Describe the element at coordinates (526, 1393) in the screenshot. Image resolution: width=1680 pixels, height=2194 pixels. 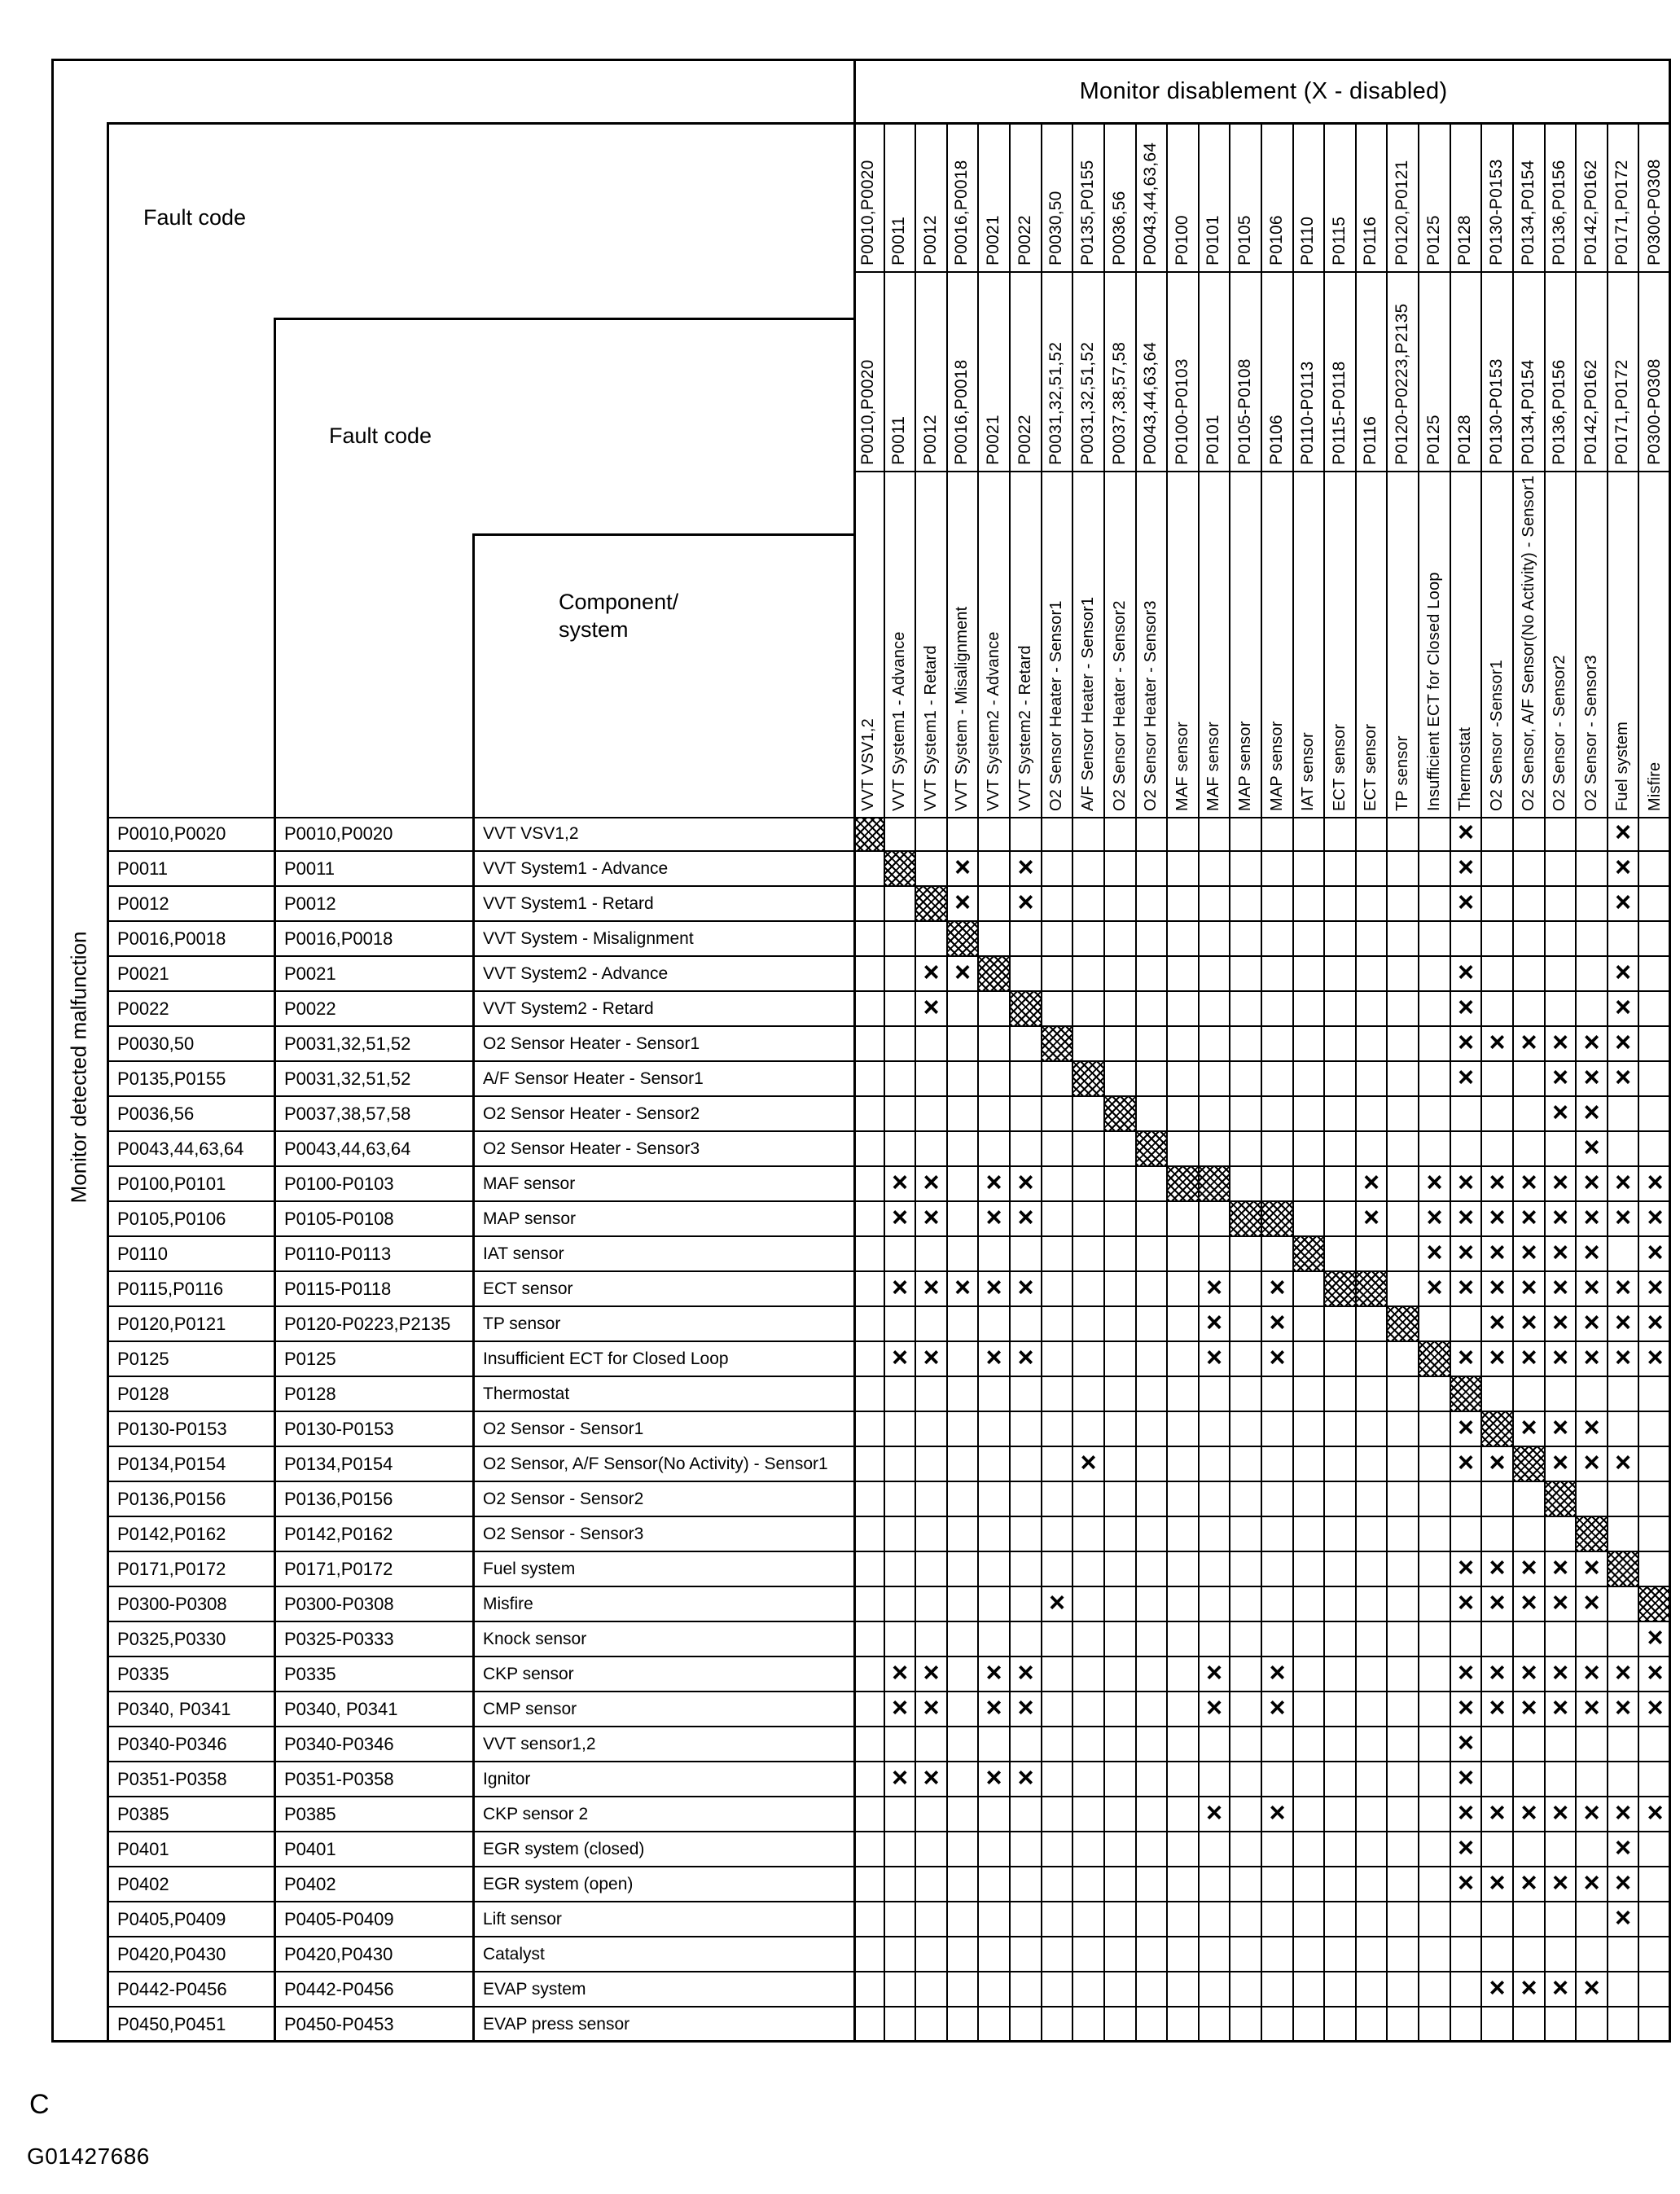
I see `component-cell: Thermostat` at that location.